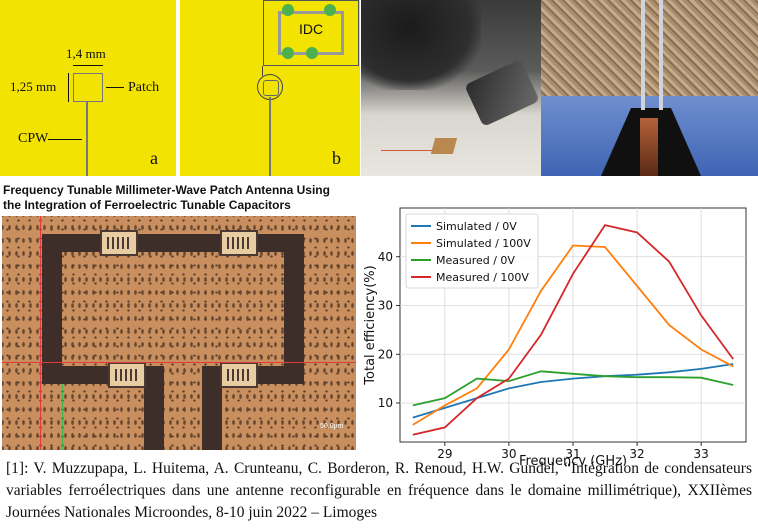  What do you see at coordinates (311, 29) in the screenshot?
I see `idc-label: IDC` at bounding box center [311, 29].